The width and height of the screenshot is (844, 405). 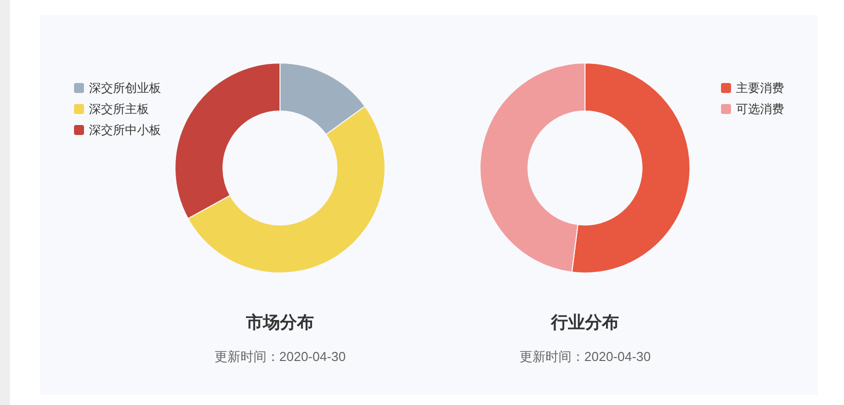 What do you see at coordinates (760, 88) in the screenshot?
I see `legend-label: 主要消费` at bounding box center [760, 88].